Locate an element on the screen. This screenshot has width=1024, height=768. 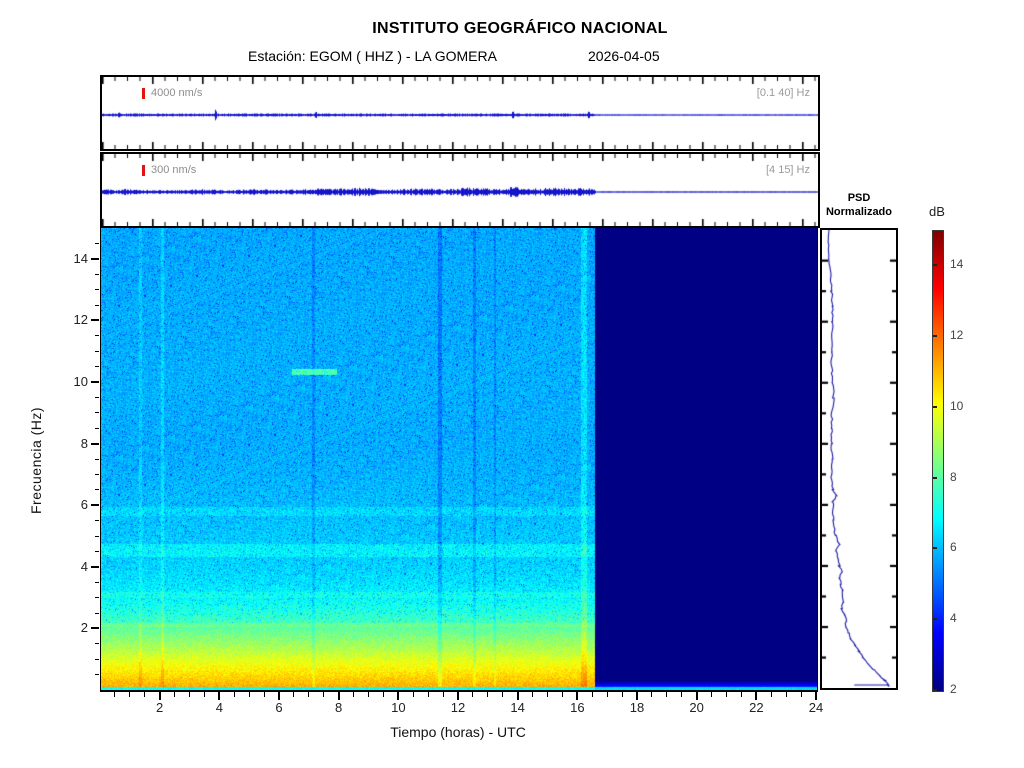
x-tick-label: 8 is located at coordinates (339, 707).